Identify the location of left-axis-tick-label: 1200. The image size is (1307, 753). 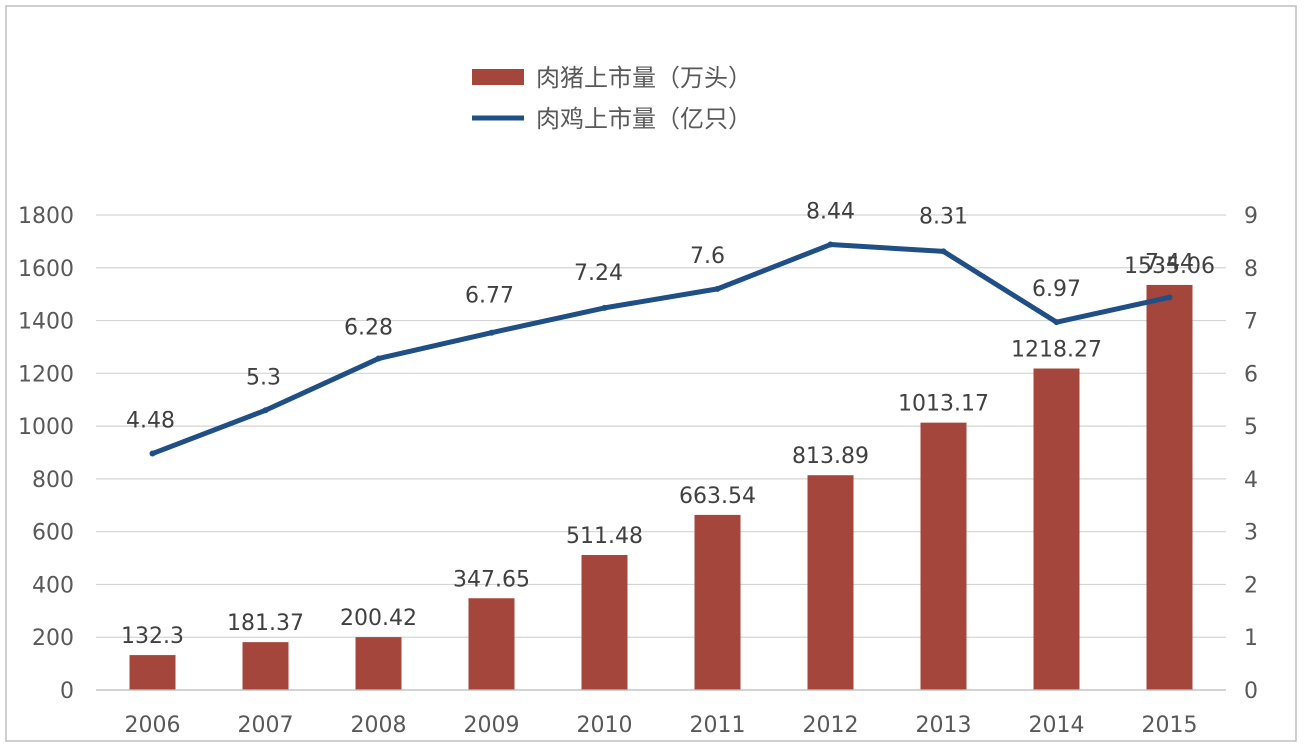
(46, 374).